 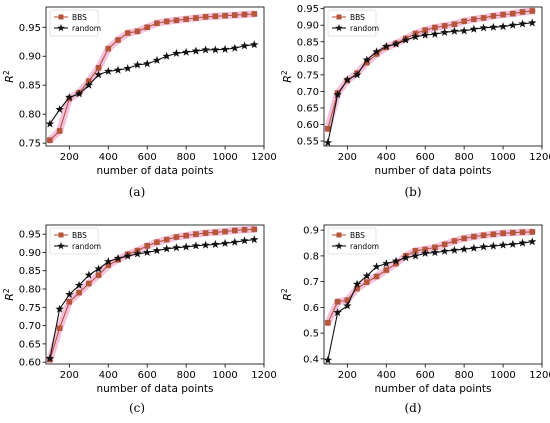 I want to click on y-tick-label: 0.70, so click(x=30, y=326).